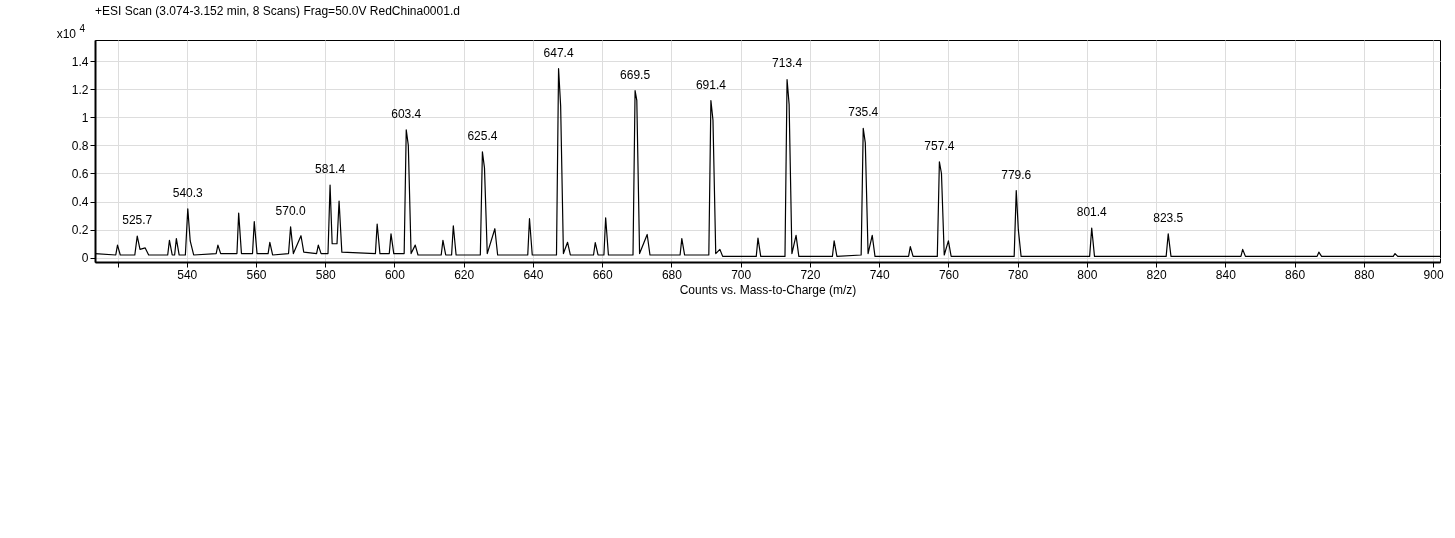 Image resolution: width=1455 pixels, height=538 pixels. I want to click on x-tick-label: 760, so click(949, 274).